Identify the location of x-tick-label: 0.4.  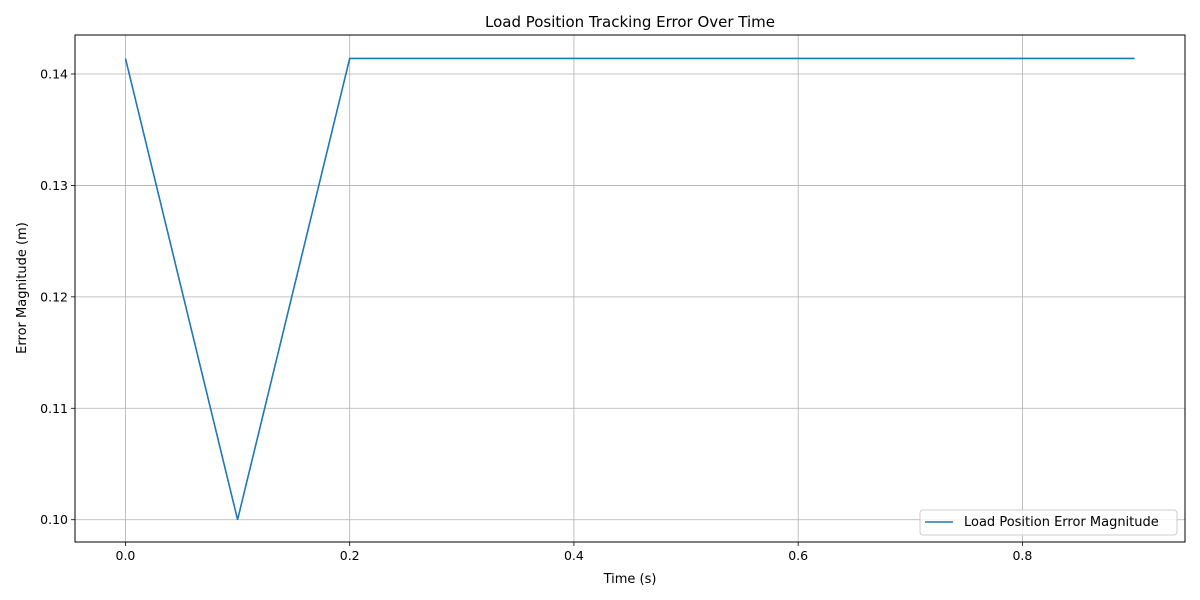
(574, 555).